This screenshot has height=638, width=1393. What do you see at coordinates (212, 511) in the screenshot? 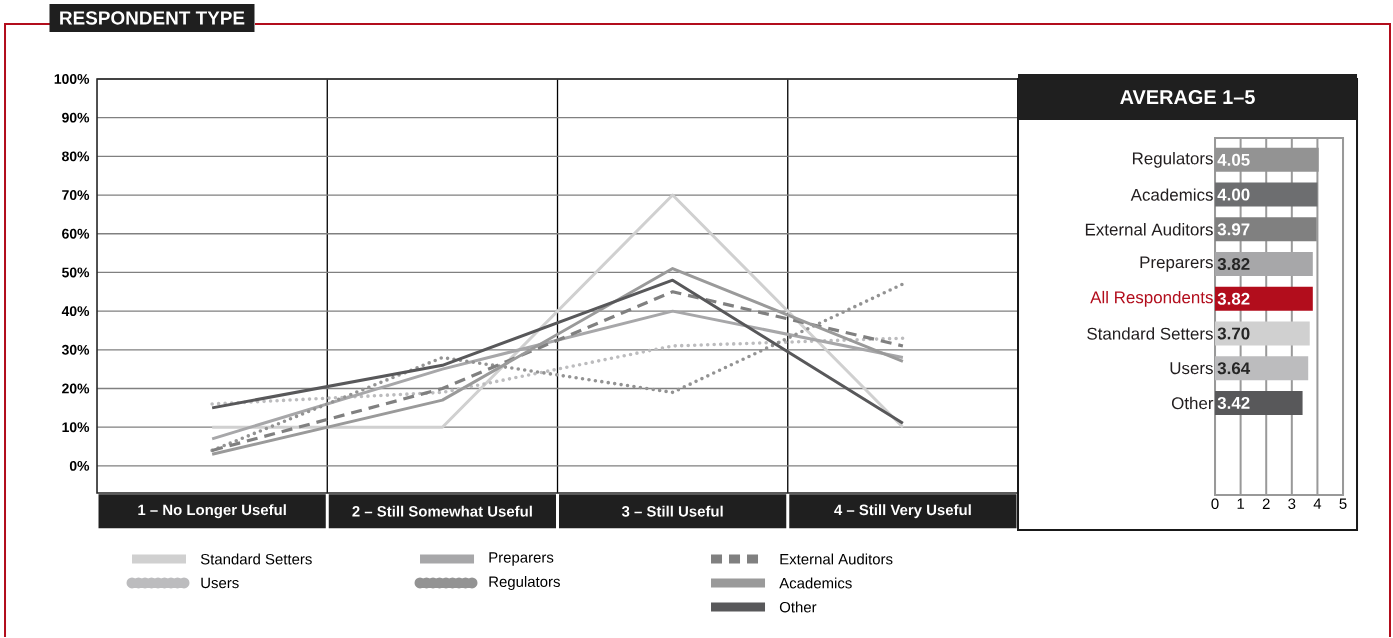
I see `x-tick-label: 1 – No Longer Useful` at bounding box center [212, 511].